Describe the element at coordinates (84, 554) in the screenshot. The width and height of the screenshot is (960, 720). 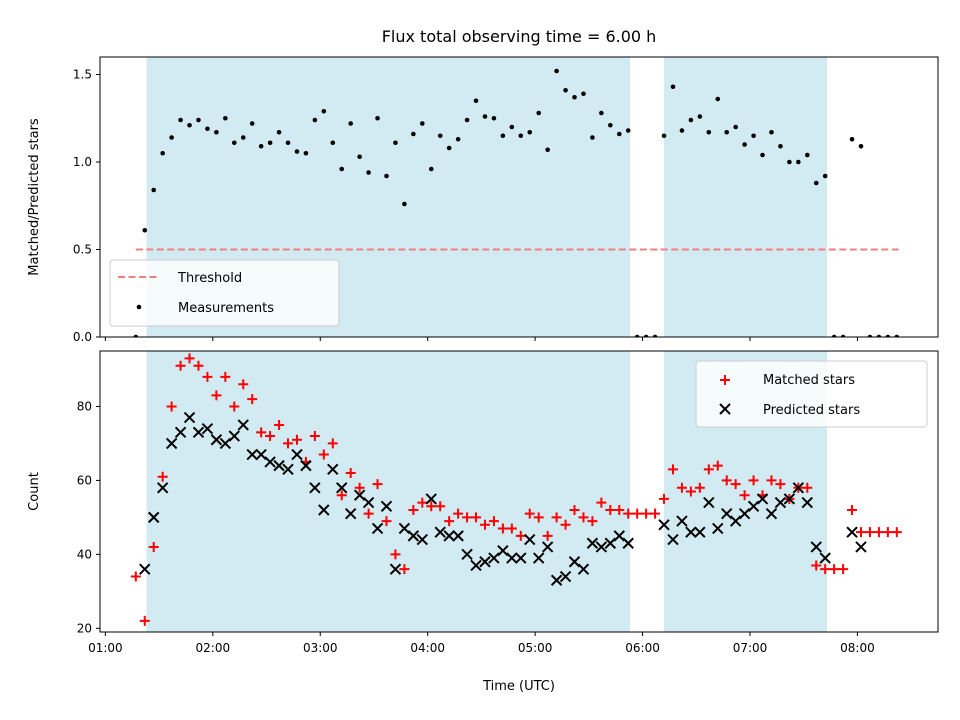
I see `y-tick-label: 40` at that location.